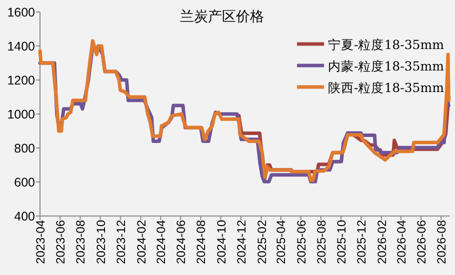 Image resolution: width=455 pixels, height=275 pixels. Describe the element at coordinates (441, 242) in the screenshot. I see `x-tick-label: 2026-08` at that location.